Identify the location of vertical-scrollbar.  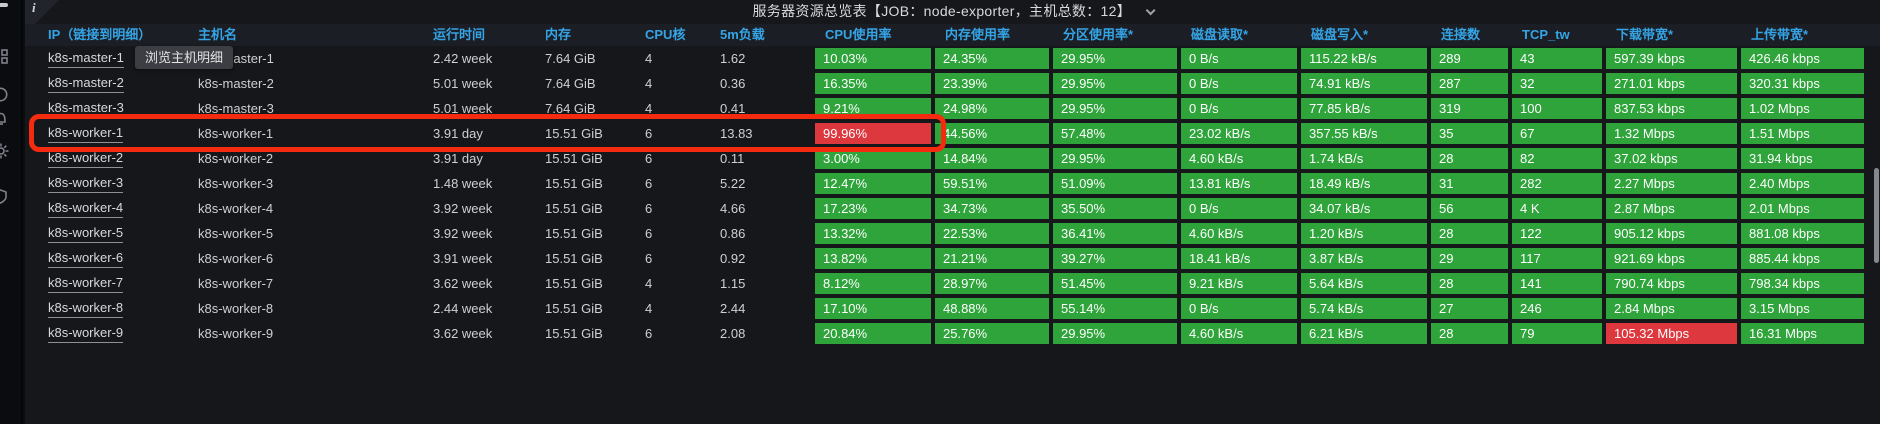
(1876, 215).